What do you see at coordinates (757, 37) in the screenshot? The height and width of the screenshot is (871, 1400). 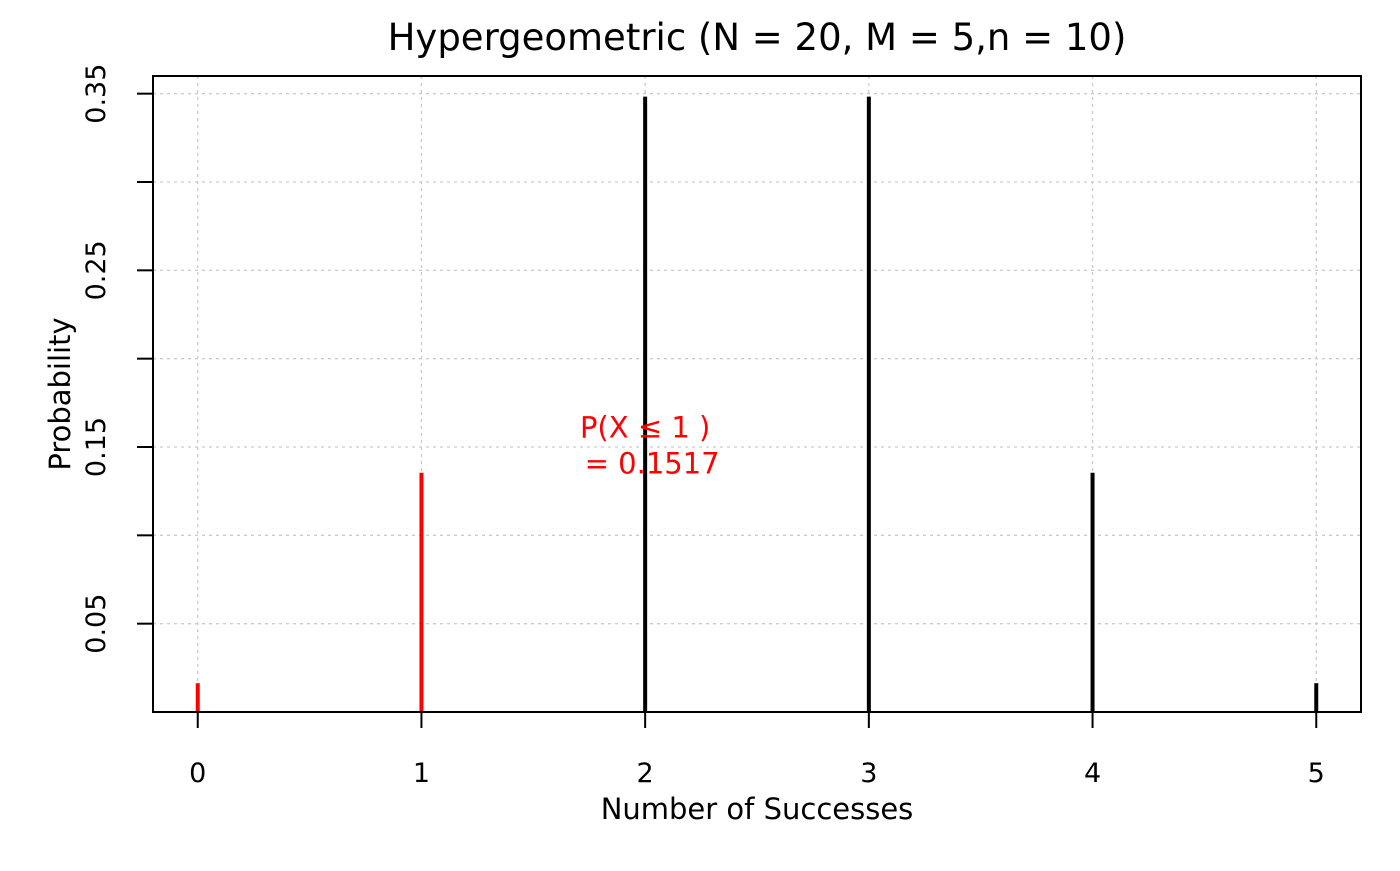 I see `chart-title: Hypergeometric (N = 20, M = 5,n = 10)` at bounding box center [757, 37].